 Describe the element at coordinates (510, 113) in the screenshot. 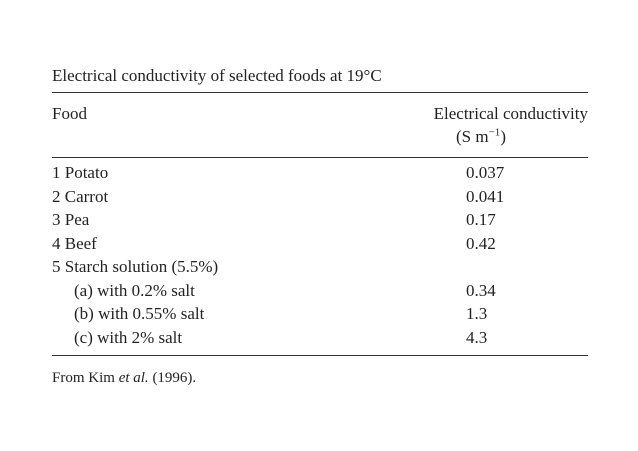

I see `header-conductivity: Electrical conductivity` at that location.